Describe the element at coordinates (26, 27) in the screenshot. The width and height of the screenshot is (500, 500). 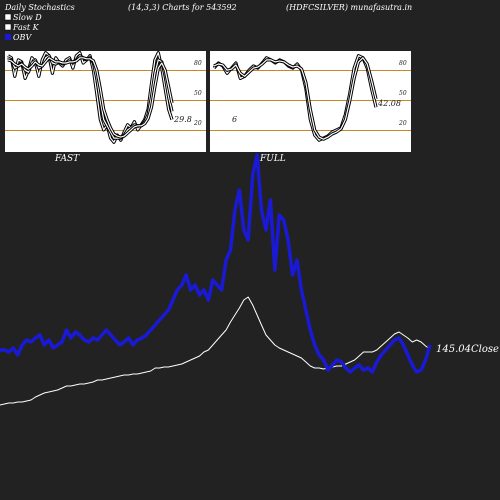
I see `legend-label-fast-k: Fast K` at that location.